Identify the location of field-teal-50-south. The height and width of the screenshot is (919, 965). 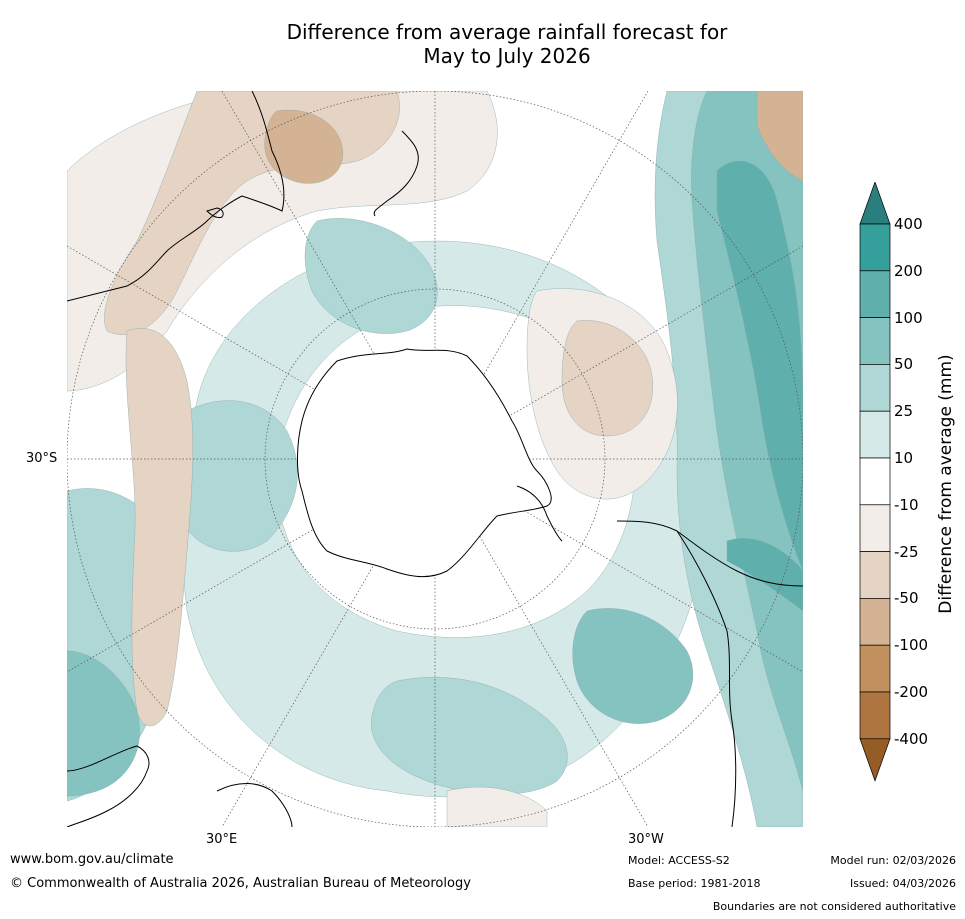
(633, 666).